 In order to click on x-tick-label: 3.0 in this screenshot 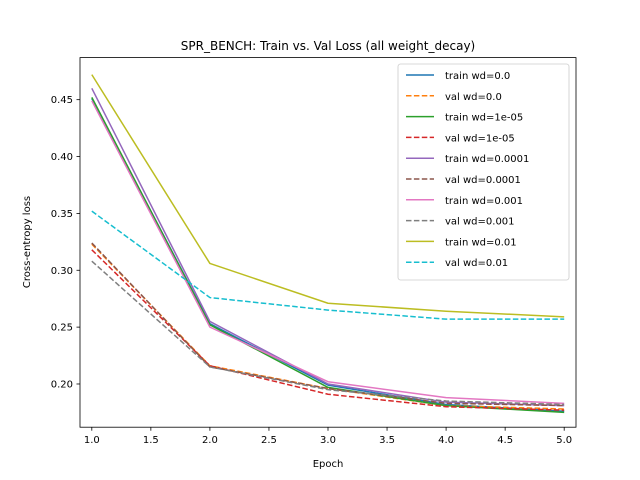, I will do `click(328, 440)`.